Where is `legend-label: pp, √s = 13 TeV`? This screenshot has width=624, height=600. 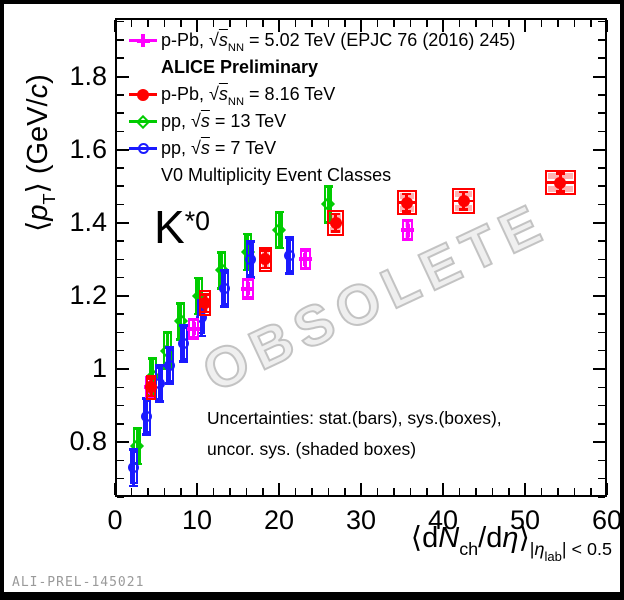 legend-label: pp, √s = 13 TeV is located at coordinates (224, 121).